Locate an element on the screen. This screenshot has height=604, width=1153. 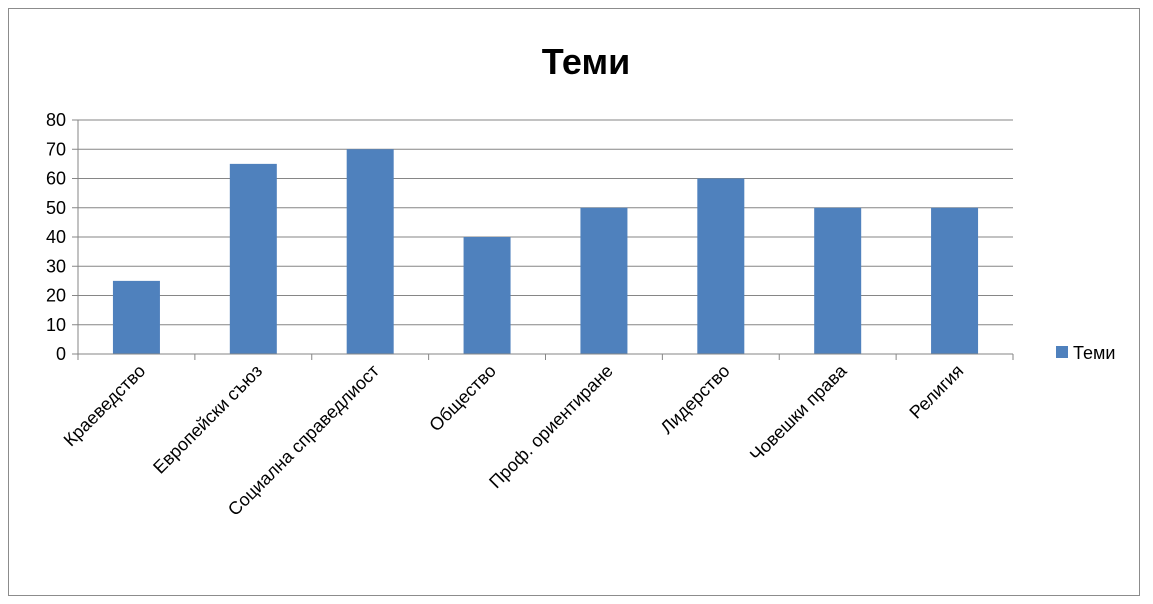
legend: Теми is located at coordinates (1085, 353).